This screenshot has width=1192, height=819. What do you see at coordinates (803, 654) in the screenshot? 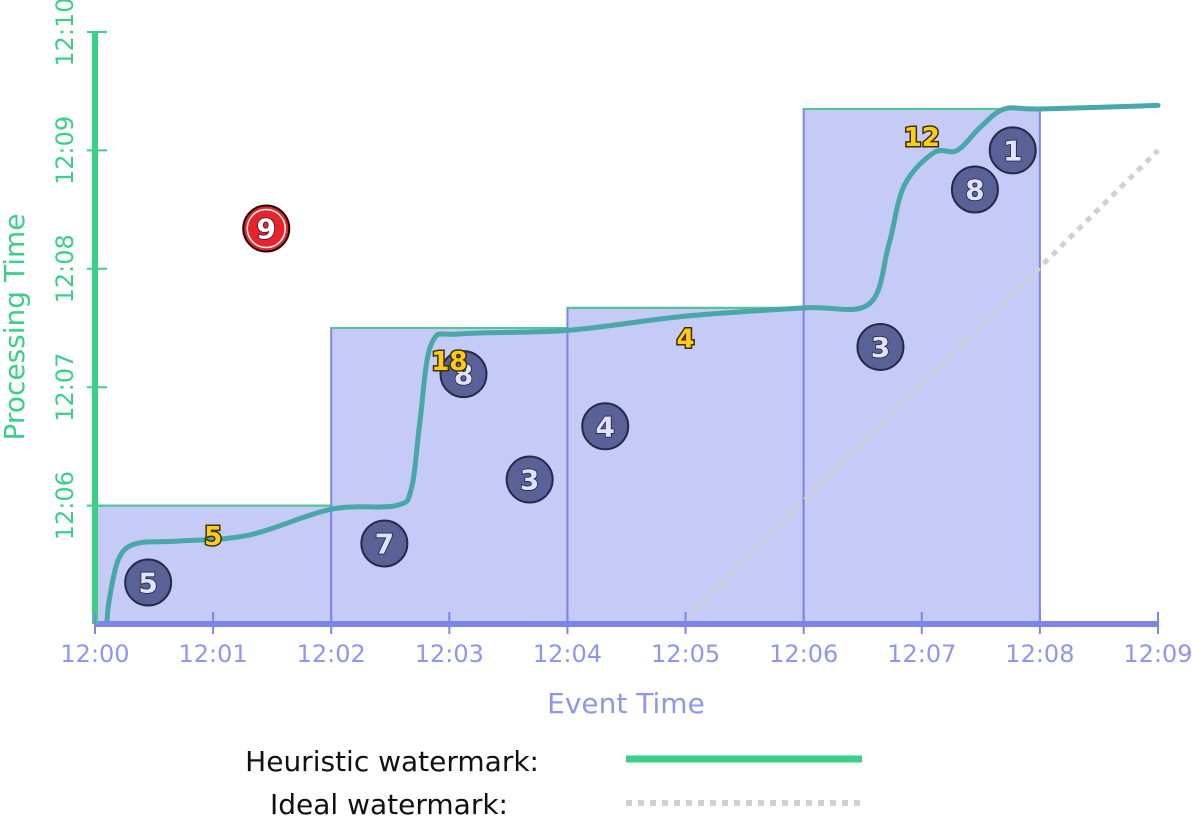
I see `x-tick-label-6: 12:06` at bounding box center [803, 654].